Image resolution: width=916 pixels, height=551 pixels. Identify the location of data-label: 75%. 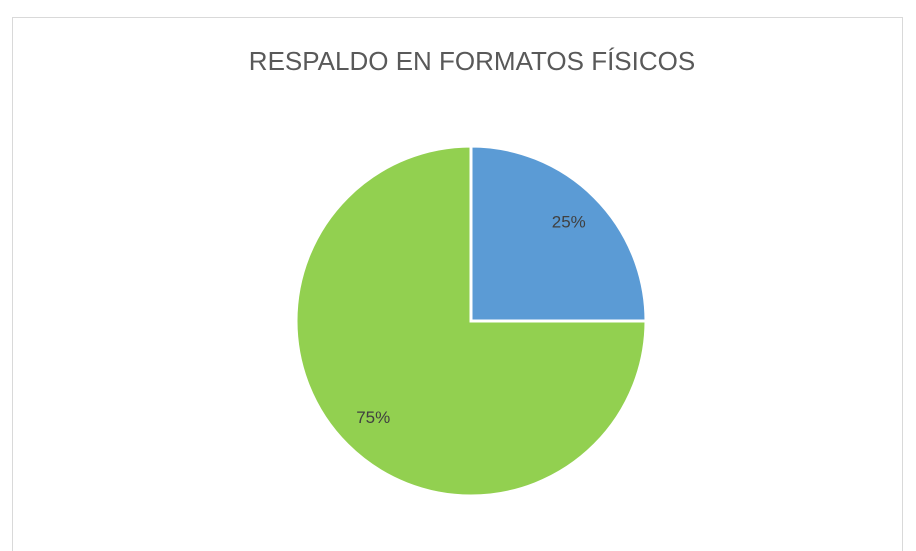
(373, 417).